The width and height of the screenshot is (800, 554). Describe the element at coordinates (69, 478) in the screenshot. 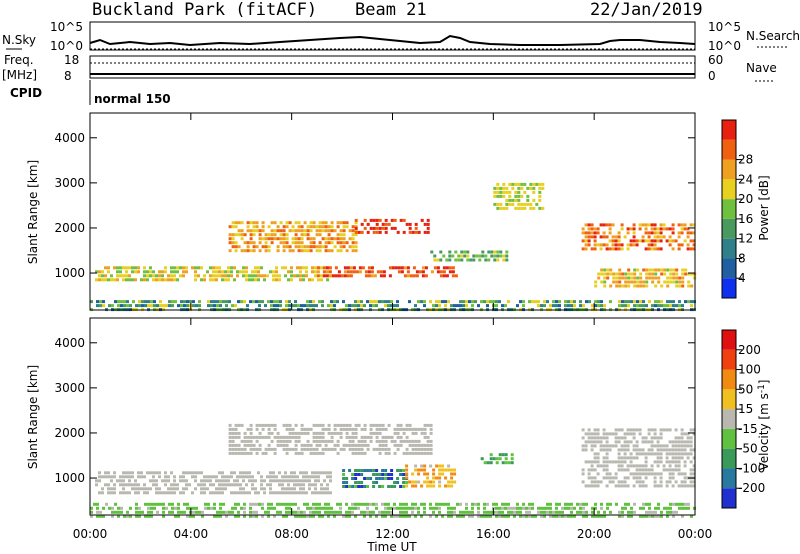

I see `y-tick-label: 1000` at that location.